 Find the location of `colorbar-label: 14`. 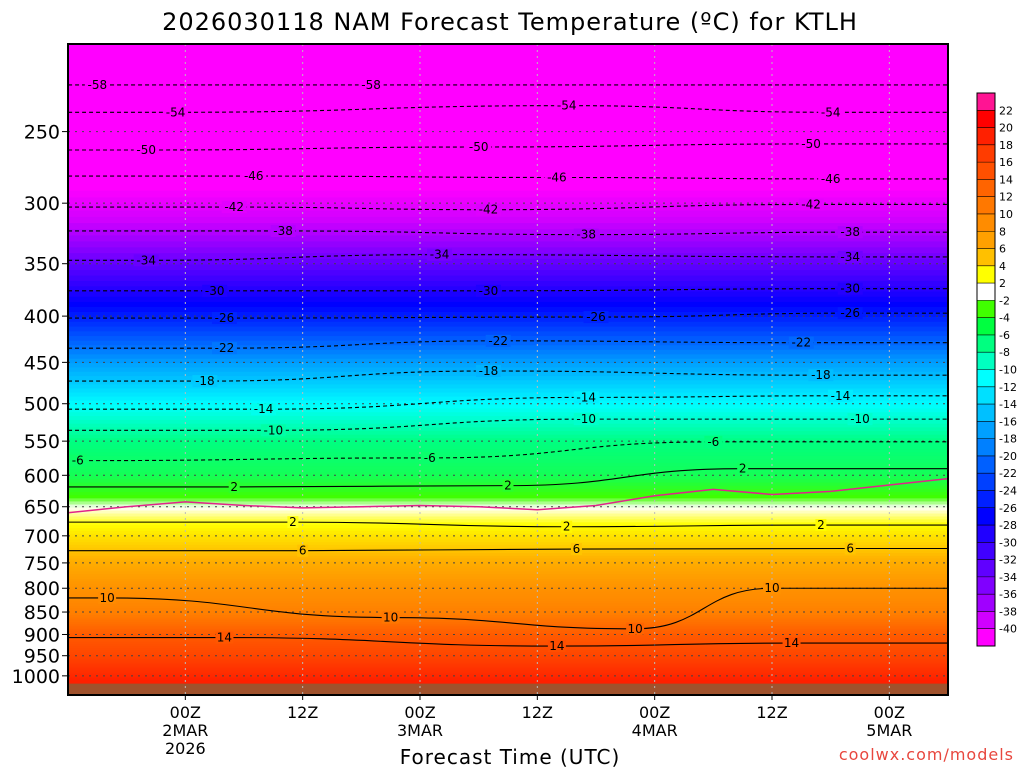

colorbar-label: 14 is located at coordinates (1006, 179).